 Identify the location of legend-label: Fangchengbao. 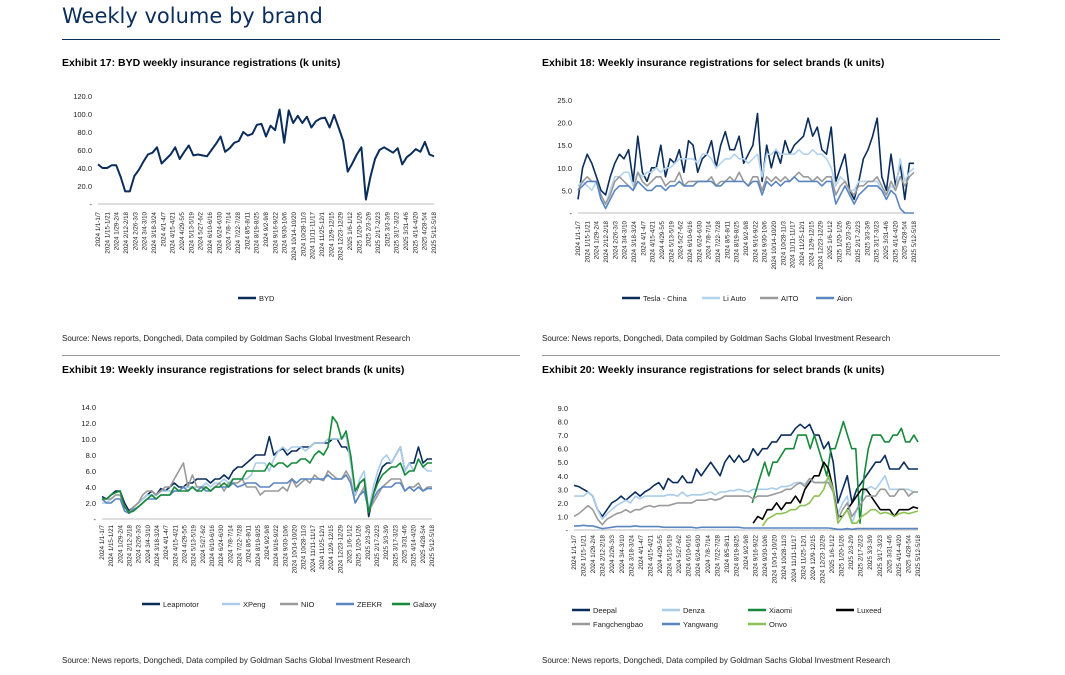
(618, 624).